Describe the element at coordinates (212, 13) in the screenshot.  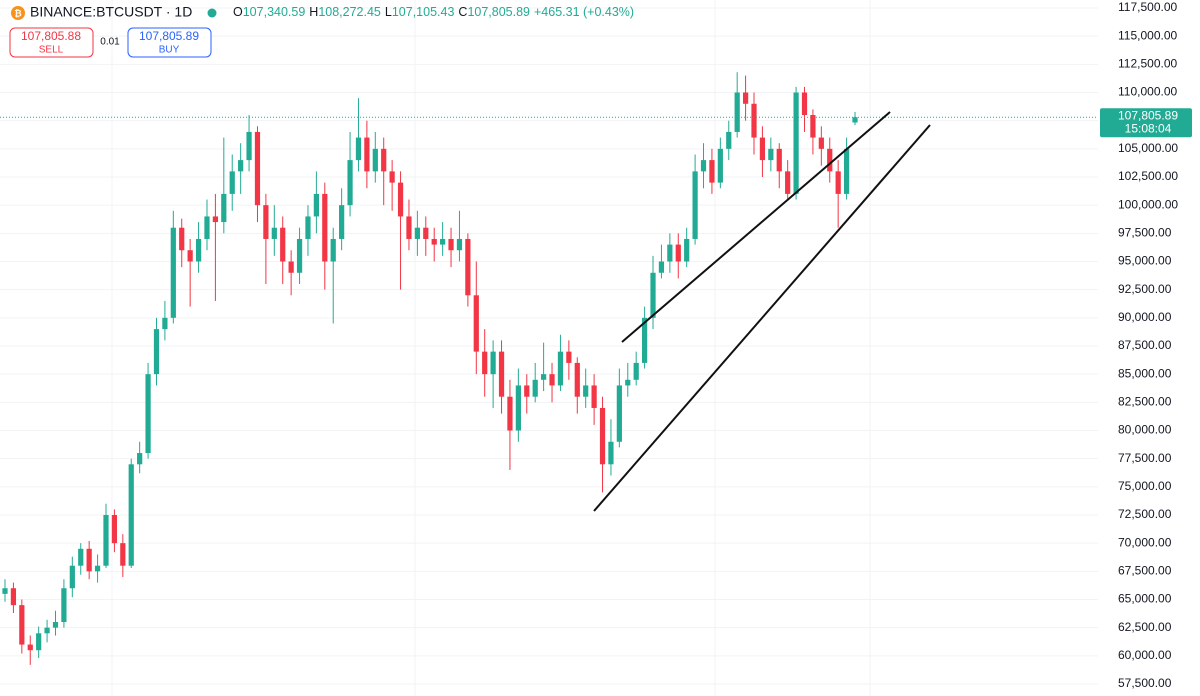
I see `status-dot` at that location.